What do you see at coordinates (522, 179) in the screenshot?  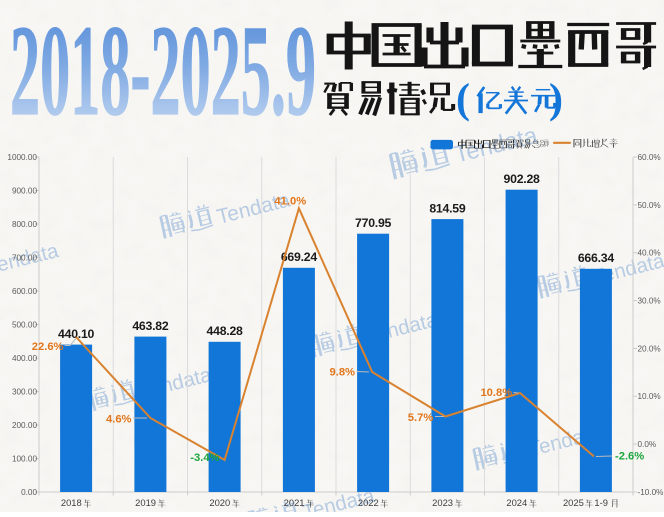 I see `svg-text: 902.28` at bounding box center [522, 179].